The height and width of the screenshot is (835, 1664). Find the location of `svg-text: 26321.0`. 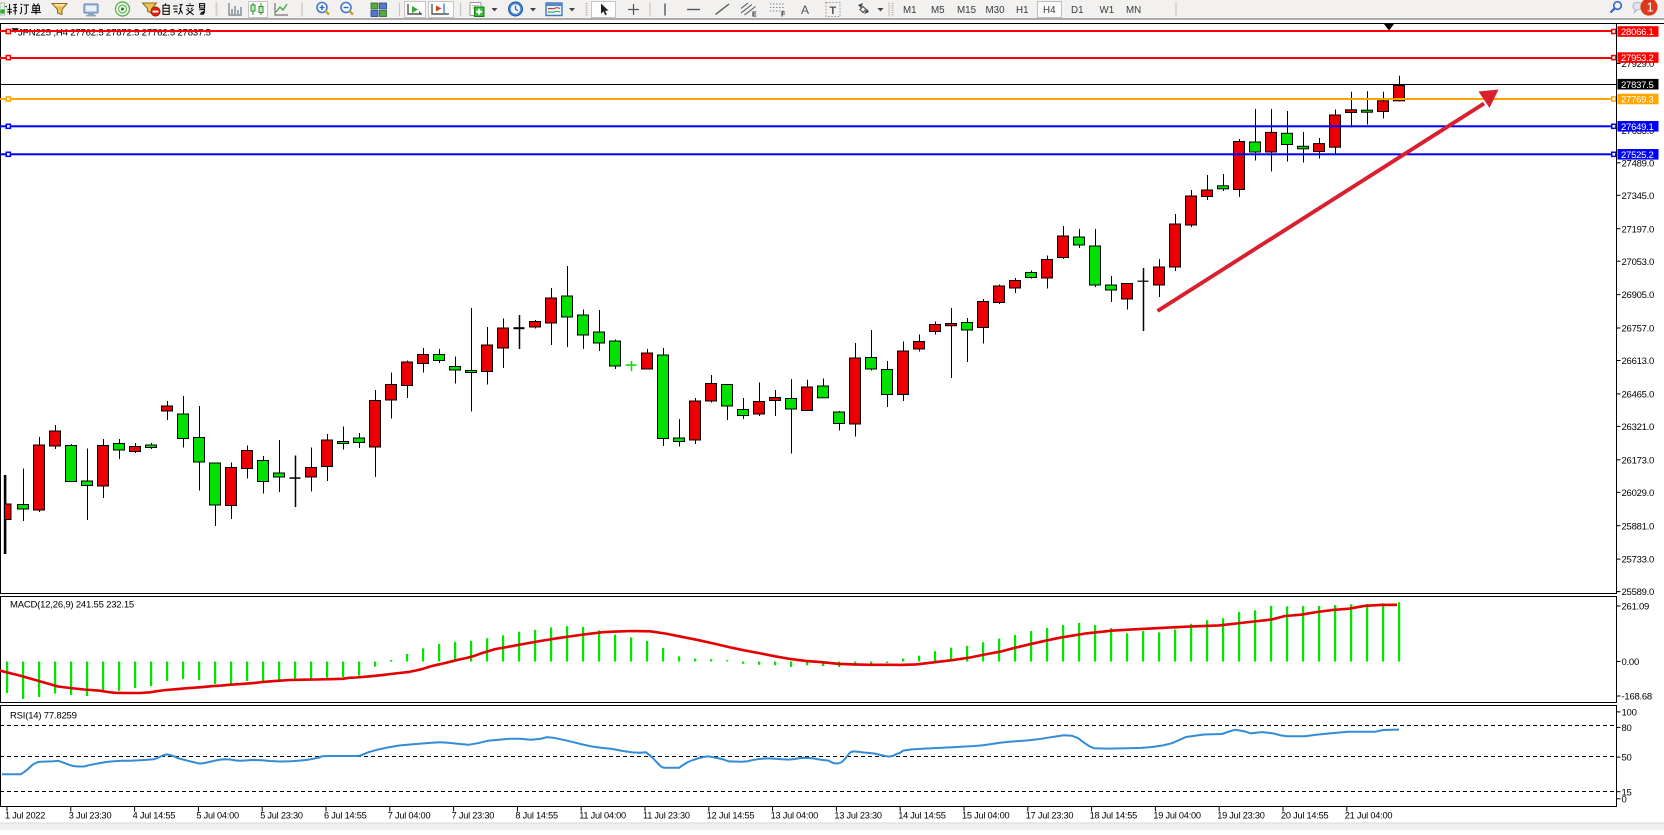

svg-text: 26321.0 is located at coordinates (1638, 427).